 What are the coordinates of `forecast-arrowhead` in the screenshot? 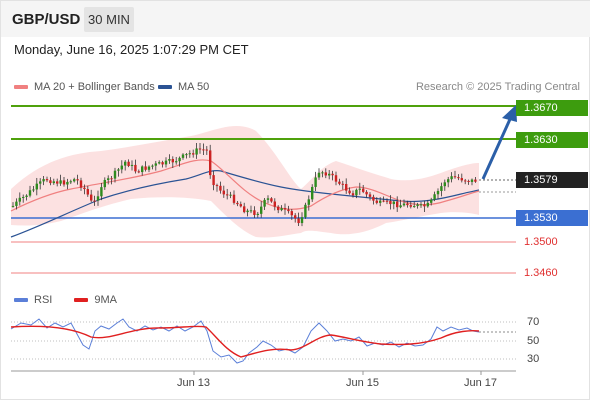 It's located at (509, 113).